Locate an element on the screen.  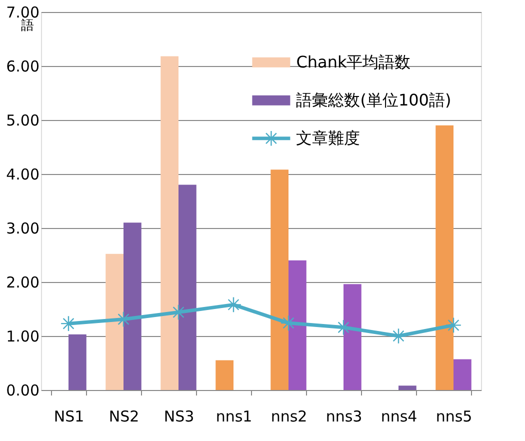
x-tick-label: NS2 is located at coordinates (124, 417).